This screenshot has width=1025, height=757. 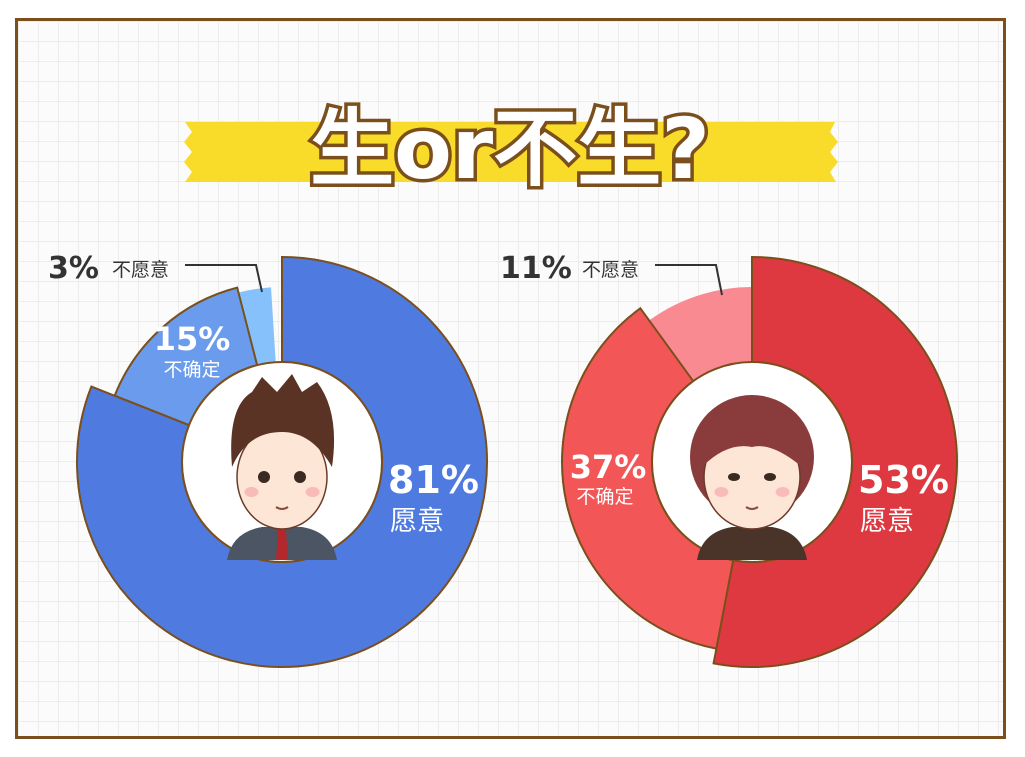 I want to click on title-banner: 生or不生?, so click(x=511, y=149).